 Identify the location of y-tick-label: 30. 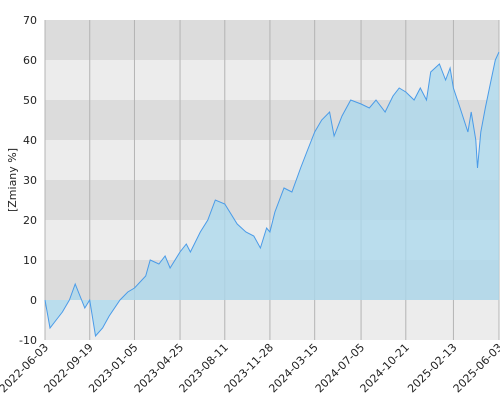
(30, 180).